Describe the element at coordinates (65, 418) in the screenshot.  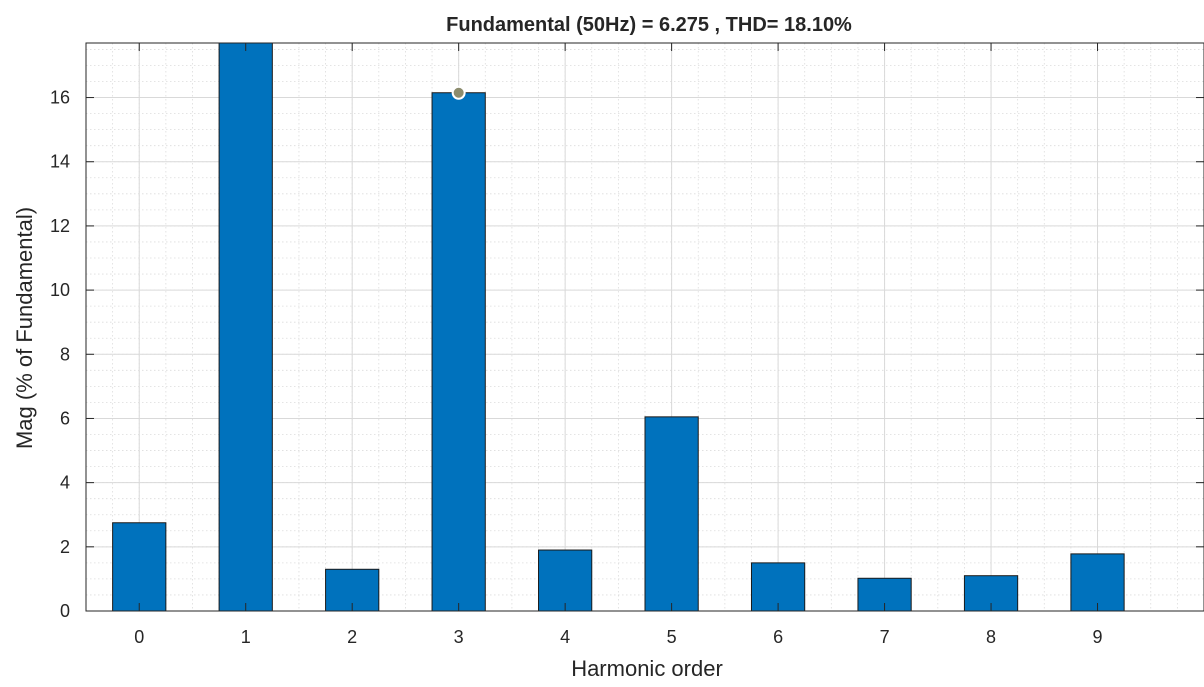
I see `y-tick-label: 6` at that location.